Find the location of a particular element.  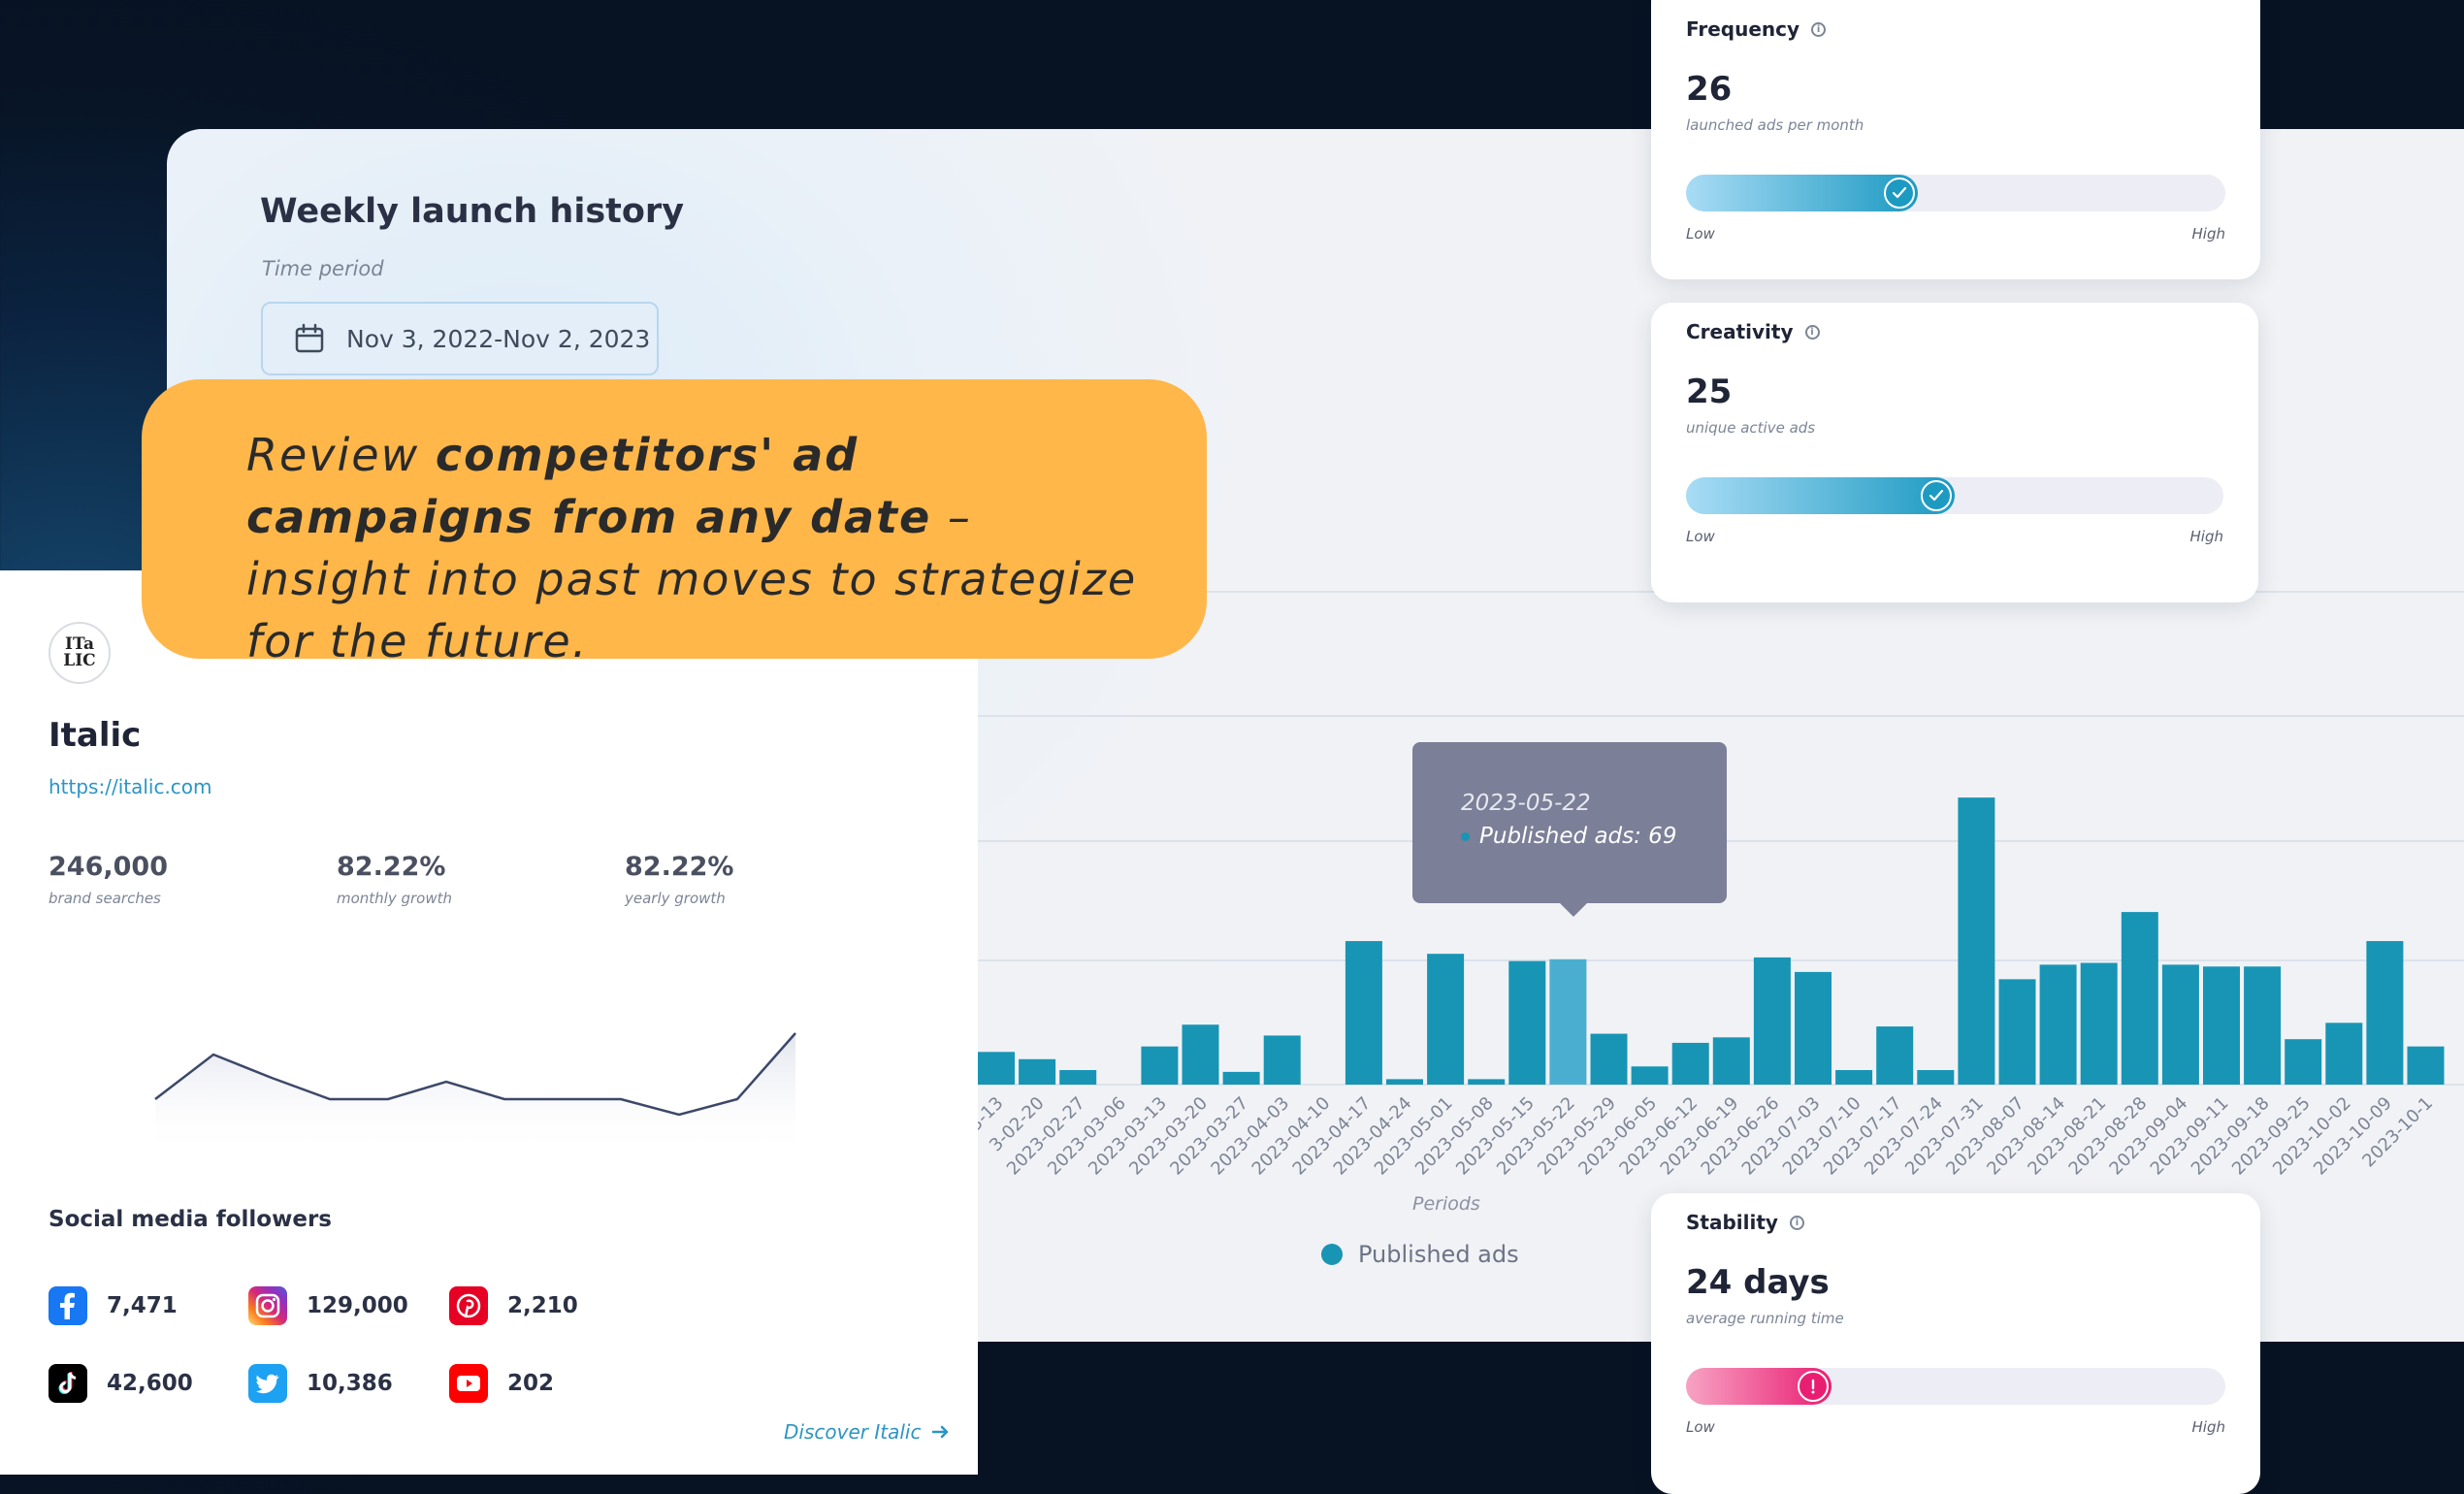

card-subtitle: unique active ads is located at coordinates (1751, 428).